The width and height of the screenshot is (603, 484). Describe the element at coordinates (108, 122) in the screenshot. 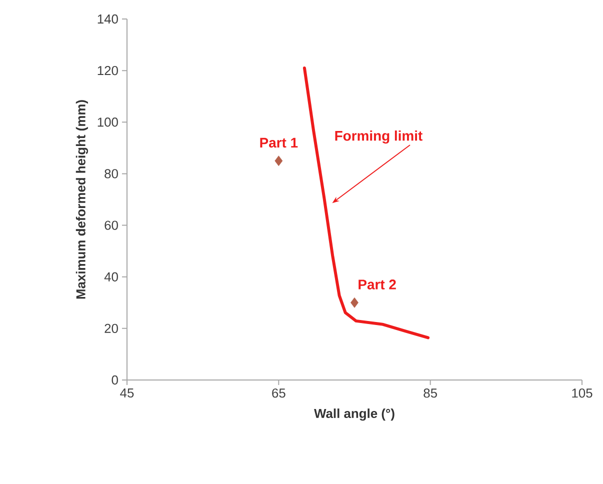

I see `y-tick-label: 100` at that location.